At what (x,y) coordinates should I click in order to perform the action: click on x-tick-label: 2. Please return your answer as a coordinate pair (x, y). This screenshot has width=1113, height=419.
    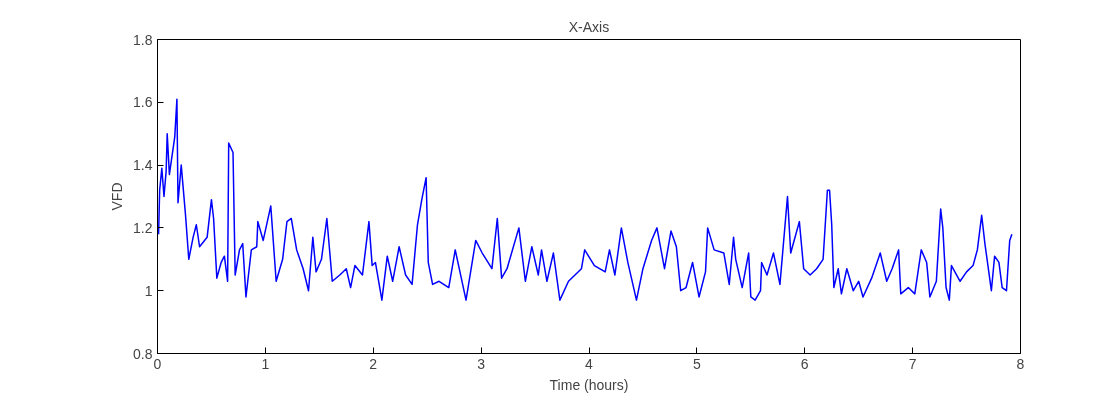
    Looking at the image, I should click on (373, 363).